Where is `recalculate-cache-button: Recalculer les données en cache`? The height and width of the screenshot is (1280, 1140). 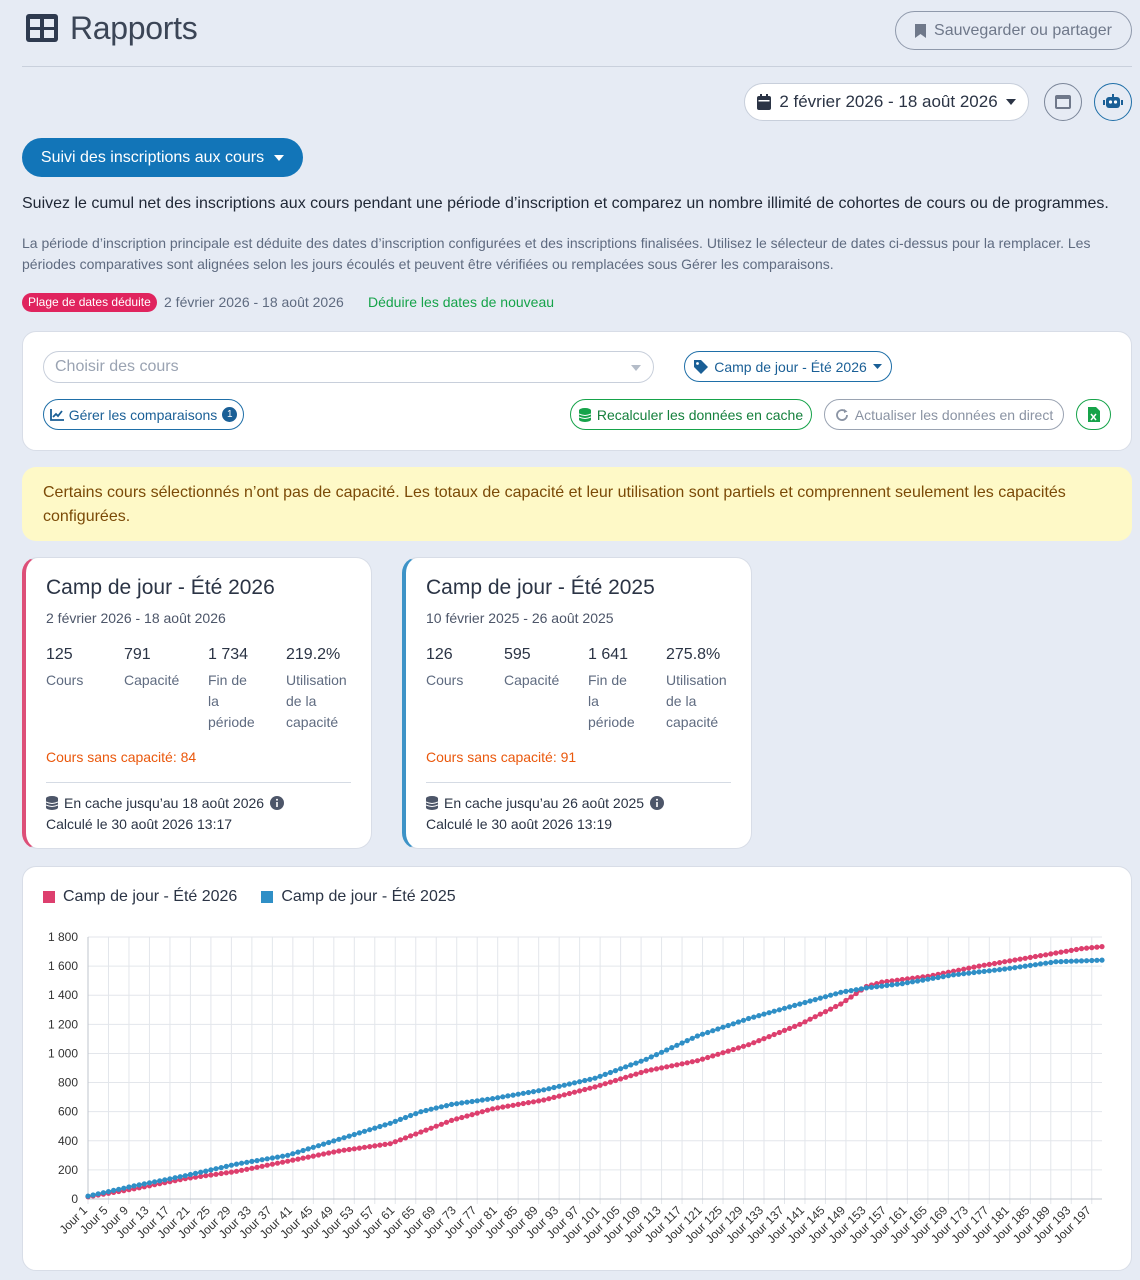
recalculate-cache-button: Recalculer les données en cache is located at coordinates (691, 414).